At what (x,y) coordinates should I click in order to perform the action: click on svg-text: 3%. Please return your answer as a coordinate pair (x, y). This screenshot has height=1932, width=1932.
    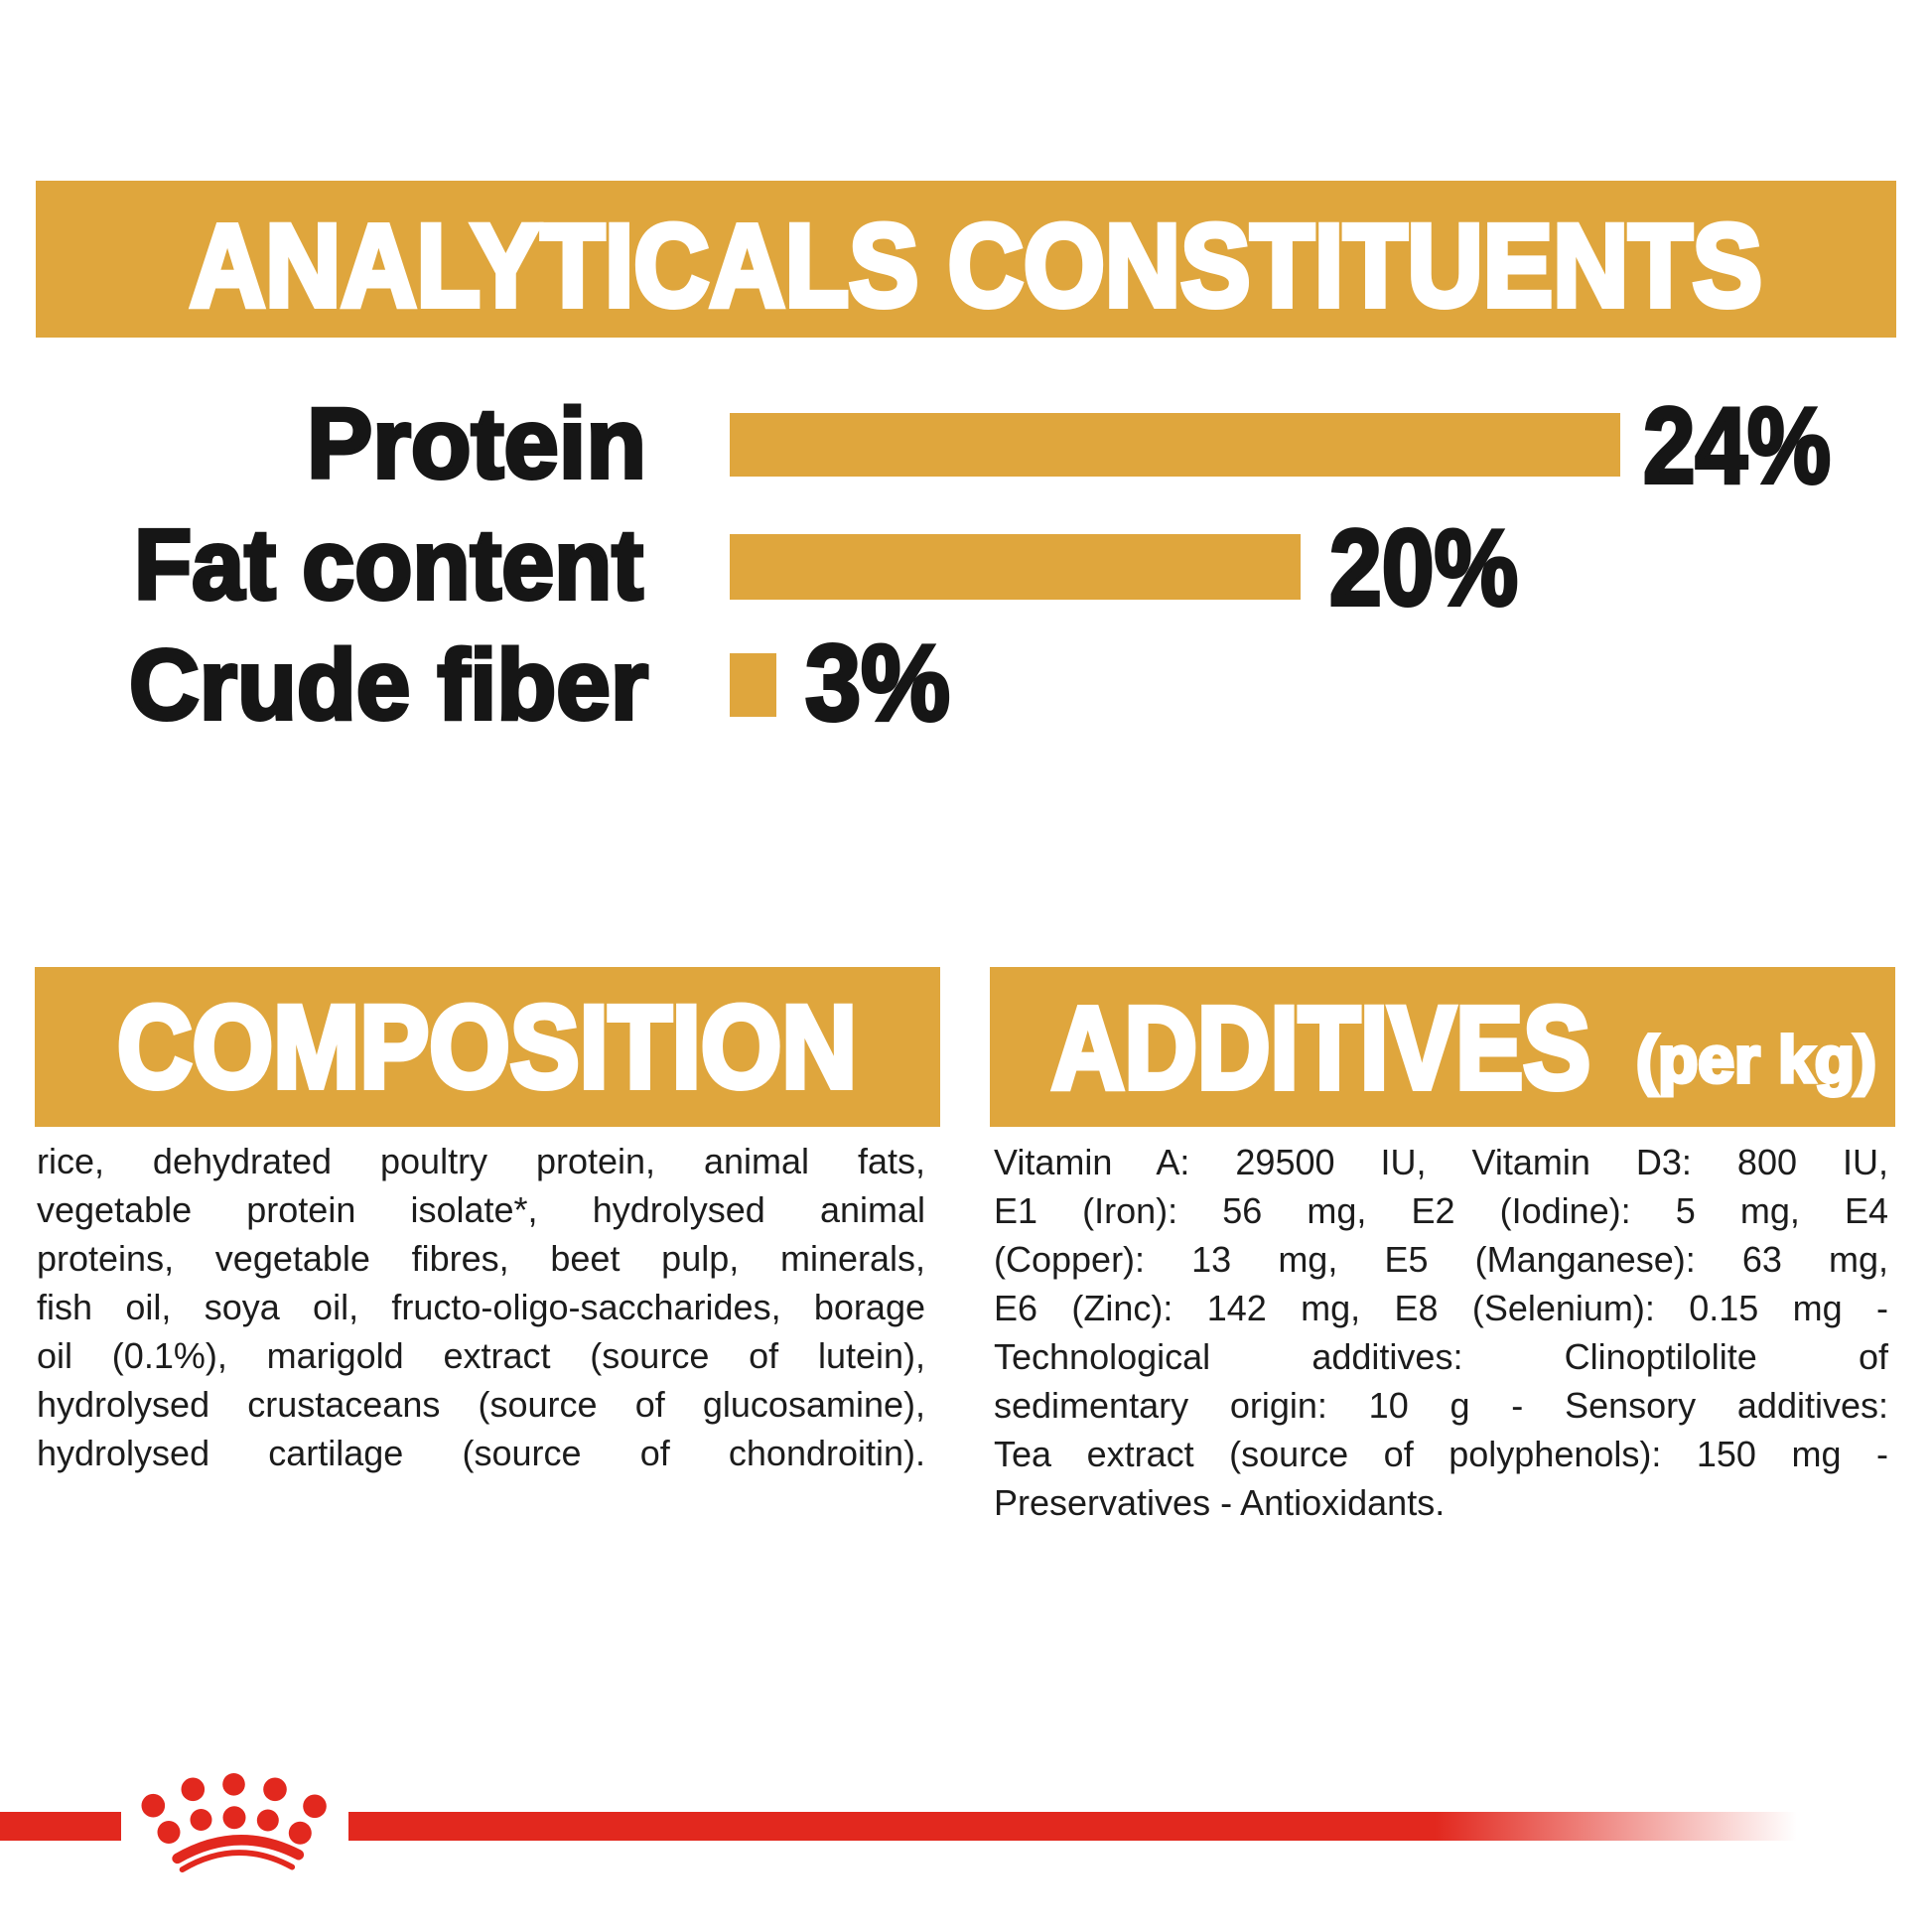
    Looking at the image, I should click on (878, 683).